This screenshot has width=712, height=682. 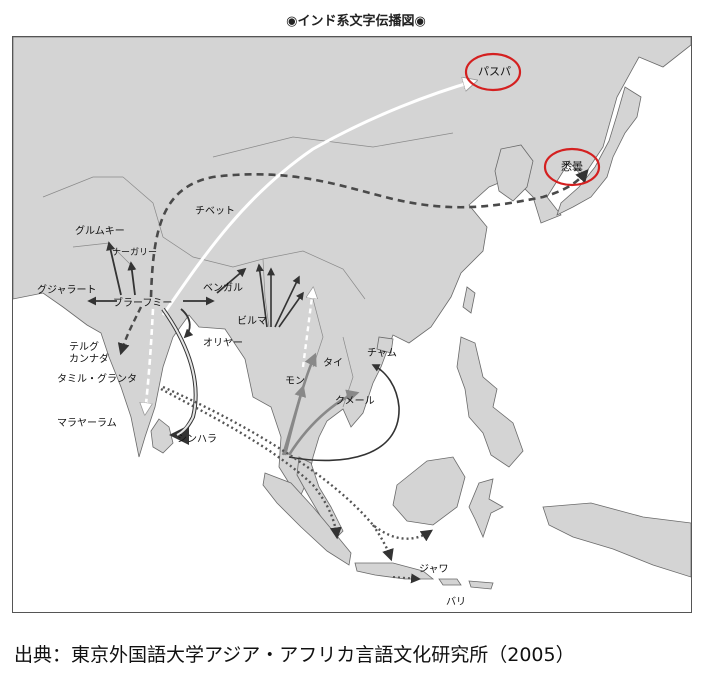 I want to click on label-malayalam: マラヤーラム, so click(x=87, y=423).